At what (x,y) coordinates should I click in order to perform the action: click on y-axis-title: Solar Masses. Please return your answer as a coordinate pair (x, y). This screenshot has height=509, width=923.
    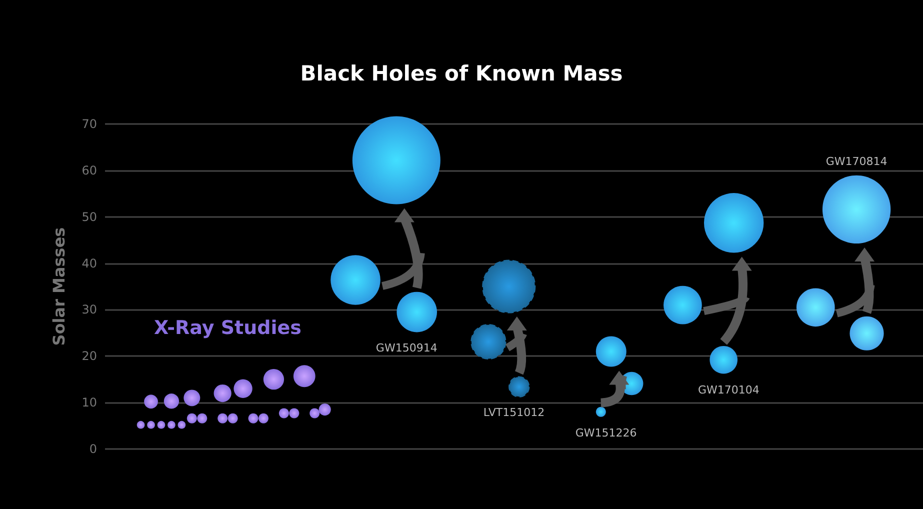
    Looking at the image, I should click on (59, 286).